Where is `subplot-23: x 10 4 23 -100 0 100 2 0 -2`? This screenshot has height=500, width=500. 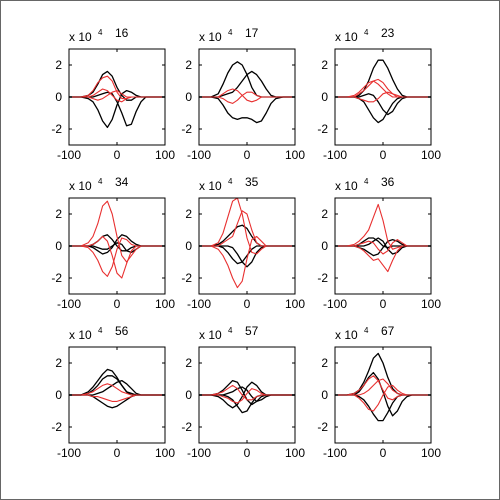
subplot-23: x 10 4 23 -100 0 100 2 0 -2 is located at coordinates (379, 94).